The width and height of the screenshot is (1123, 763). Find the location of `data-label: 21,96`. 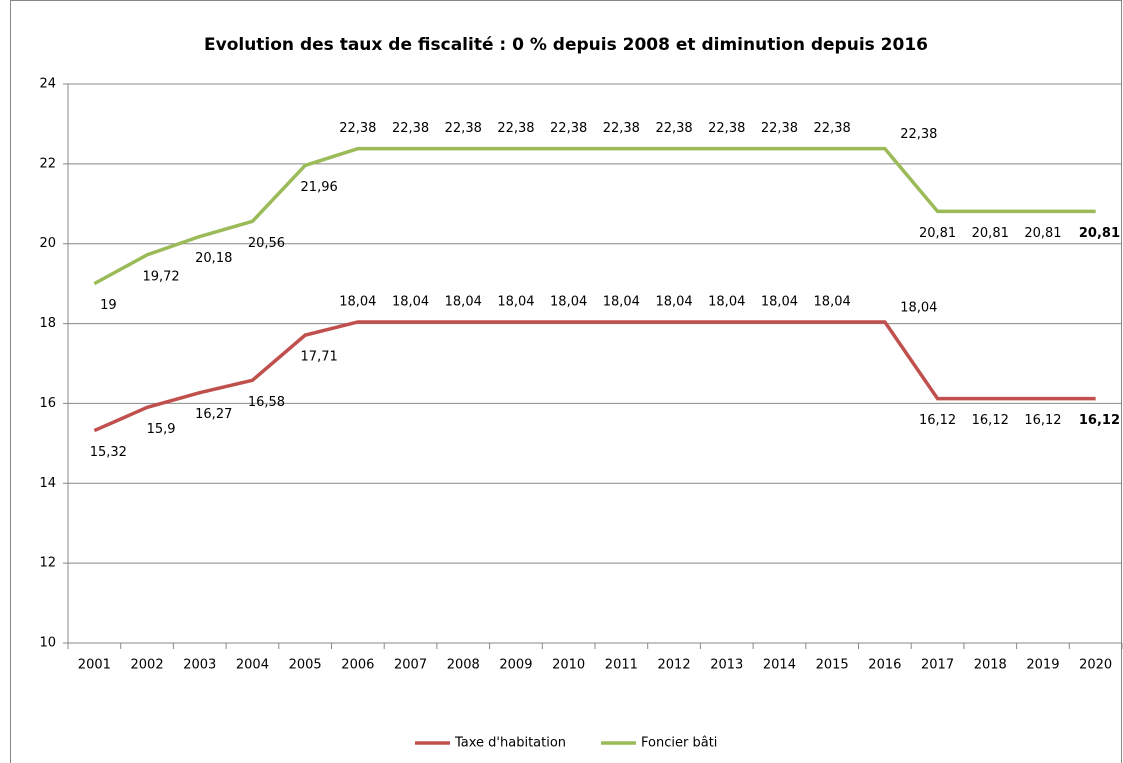

data-label: 21,96 is located at coordinates (319, 187).